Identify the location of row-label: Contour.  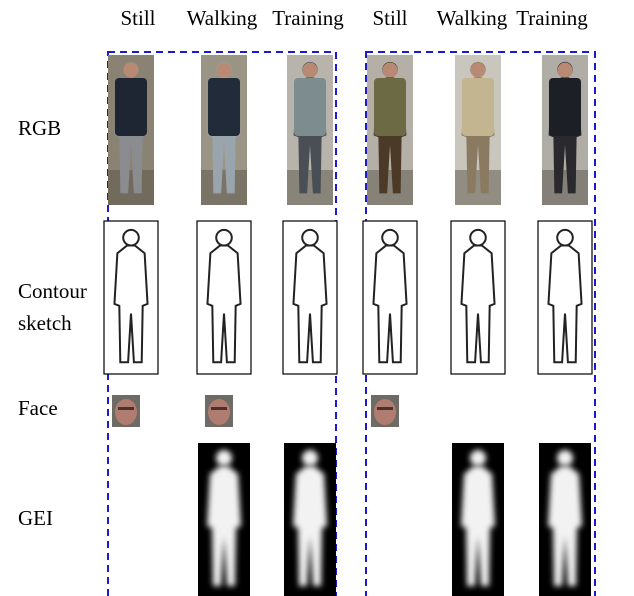
(52, 291).